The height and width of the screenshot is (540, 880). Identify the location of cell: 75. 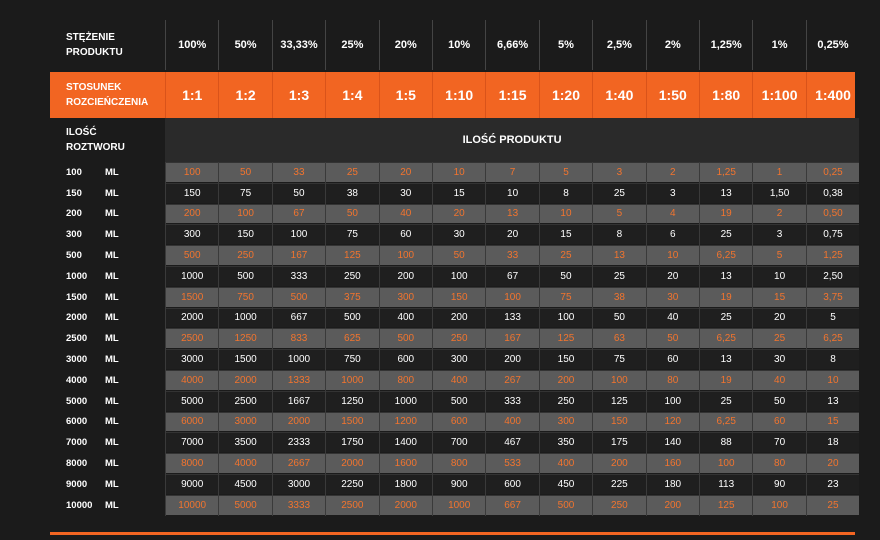
(244, 193).